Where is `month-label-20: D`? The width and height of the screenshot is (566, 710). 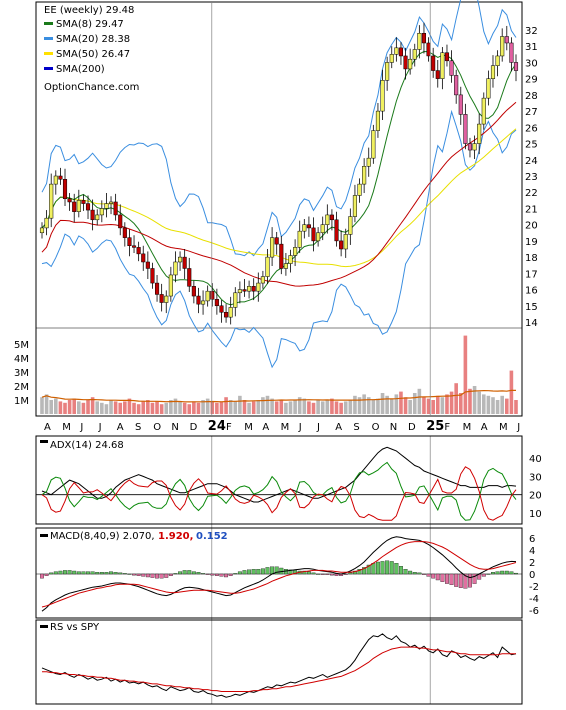
month-label-20: D is located at coordinates (412, 427).